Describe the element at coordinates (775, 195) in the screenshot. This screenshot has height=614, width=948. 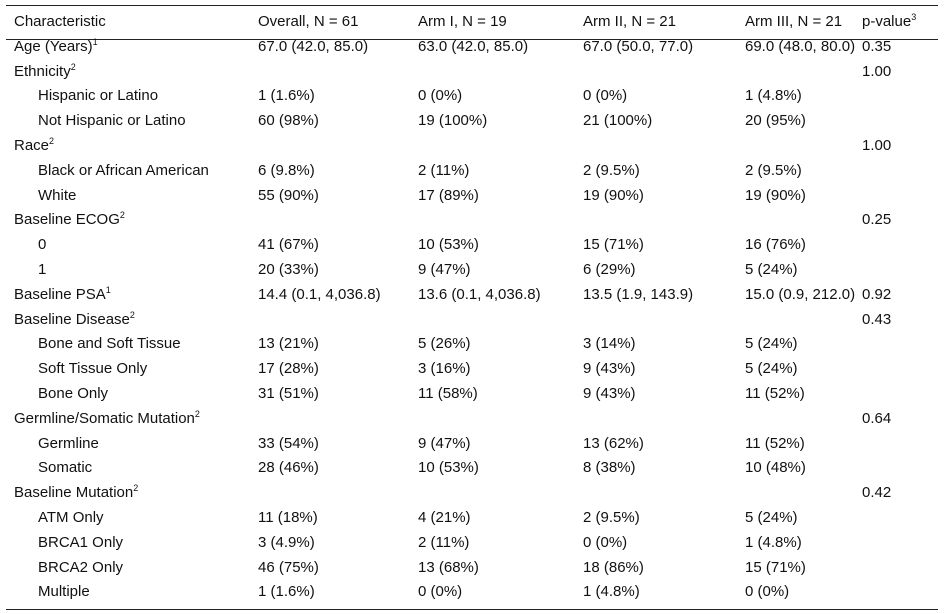
I see `value-cell-text: 19 (90%)` at that location.